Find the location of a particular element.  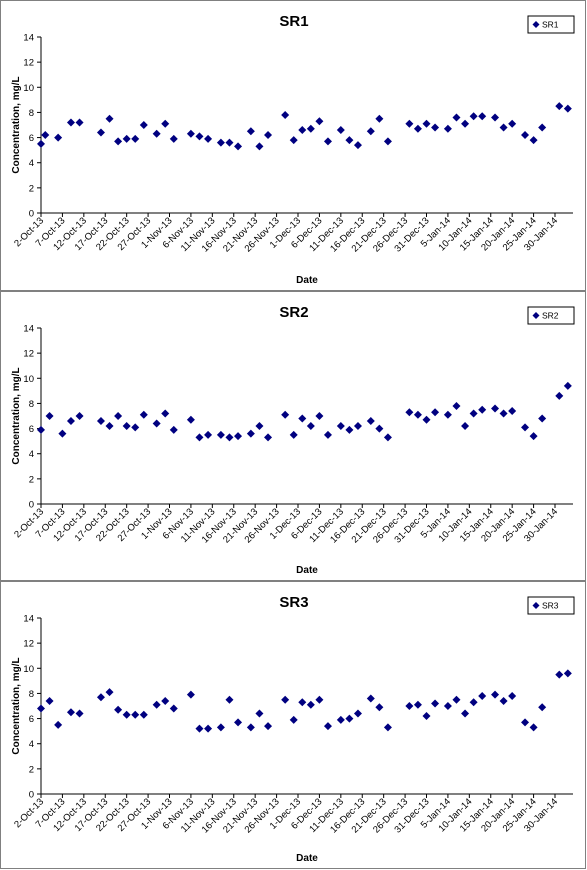

y-axis-label: Concentration, mg/L is located at coordinates (16, 415).